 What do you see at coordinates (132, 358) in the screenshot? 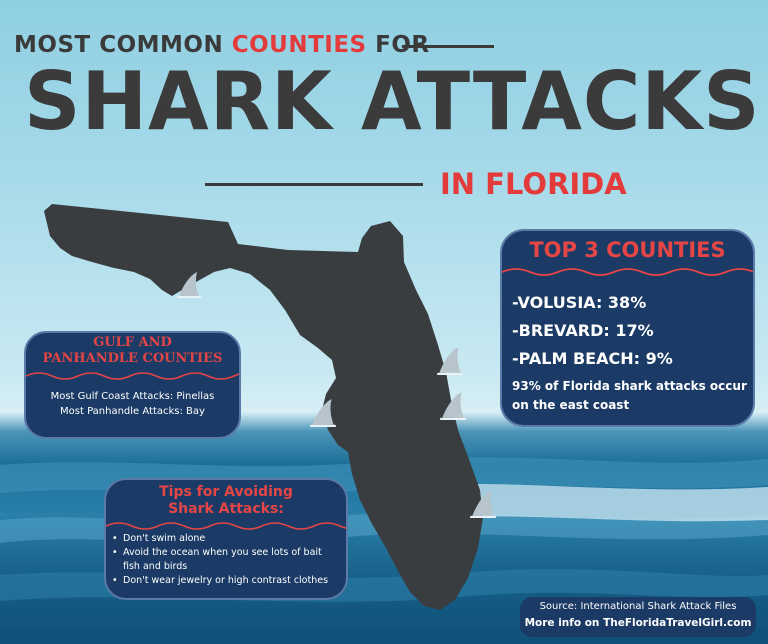
I see `gulf-heading-line2: PANHANDLE COUNTIES` at bounding box center [132, 358].